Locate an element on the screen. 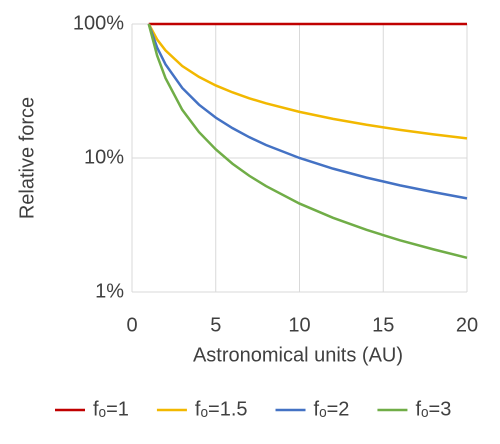  y-tick-label: 1% is located at coordinates (109, 291).